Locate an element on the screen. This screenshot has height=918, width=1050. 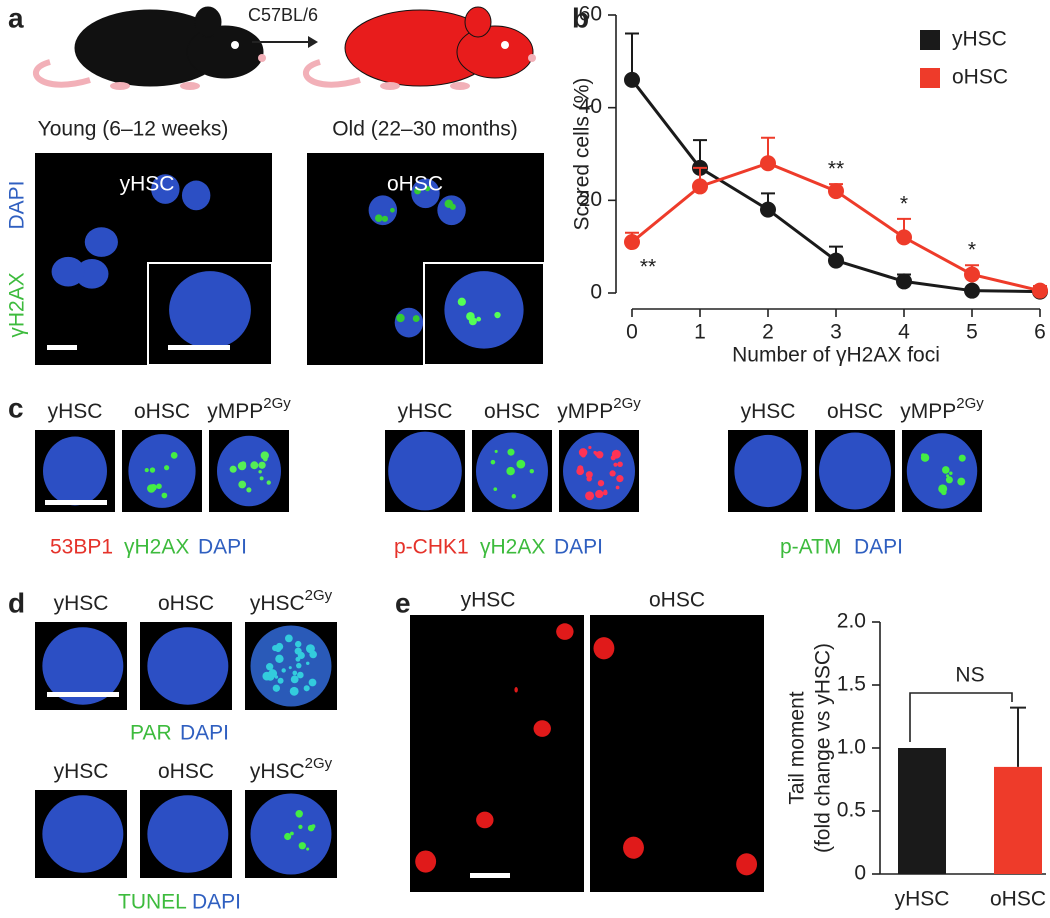
significance-label: * is located at coordinates (904, 203).